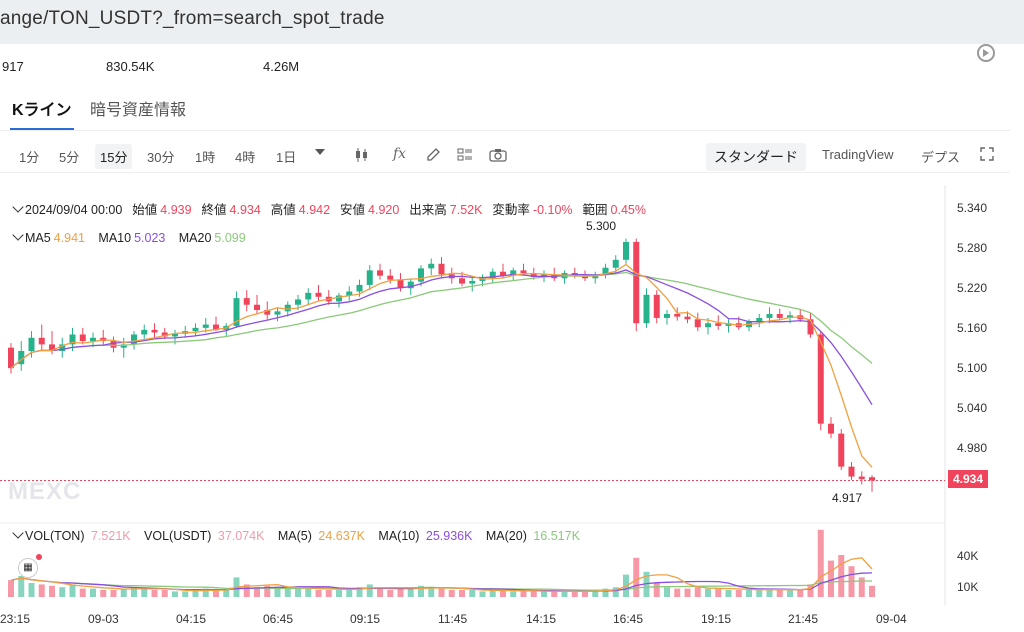 The width and height of the screenshot is (1024, 632). Describe the element at coordinates (283, 210) in the screenshot. I see `high-label: 高値` at that location.